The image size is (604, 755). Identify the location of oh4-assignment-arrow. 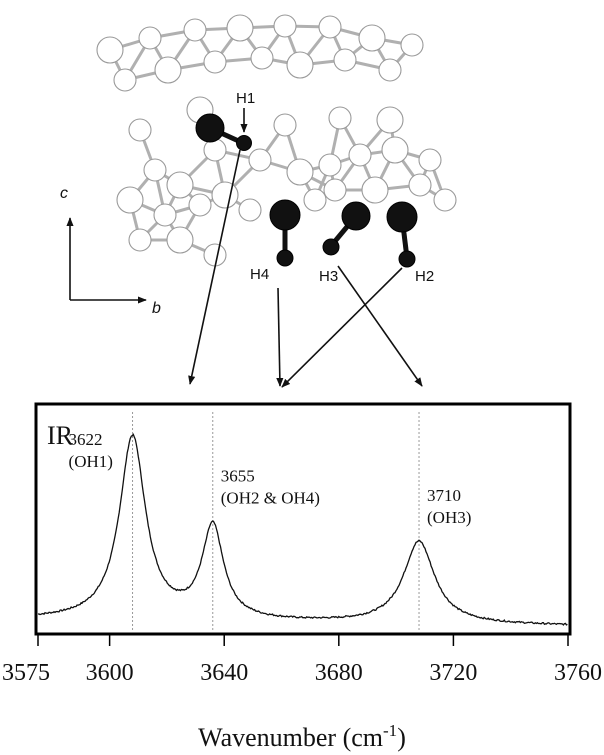
(280, 337).